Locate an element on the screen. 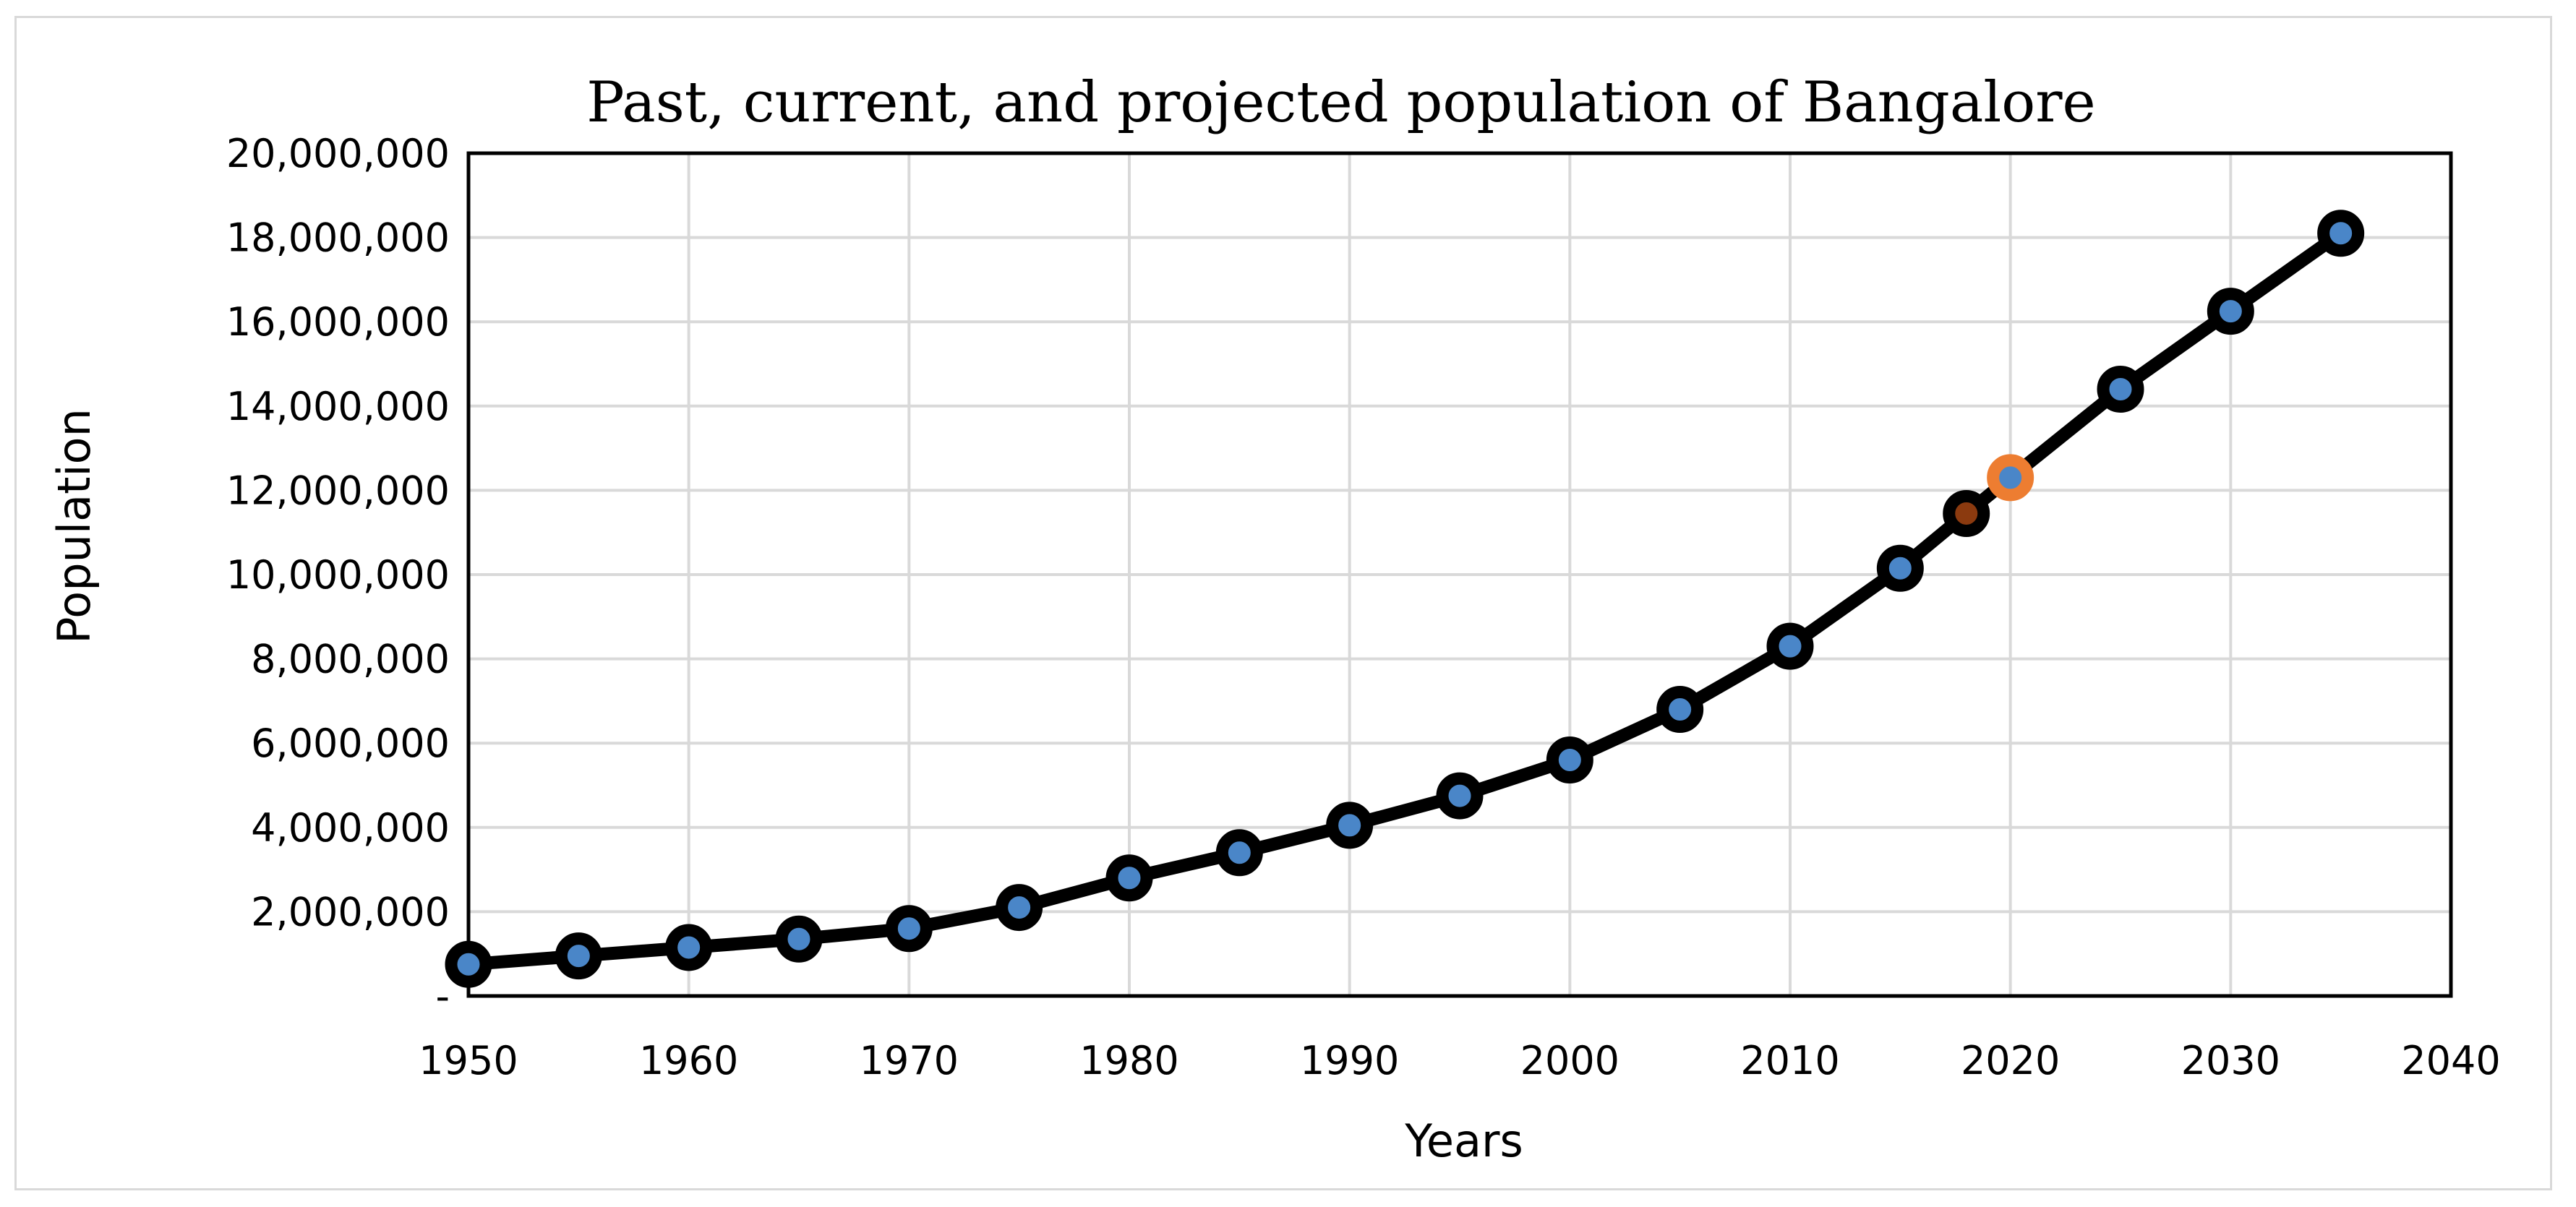 This screenshot has width=2576, height=1207. data-point-1995 is located at coordinates (1460, 796).